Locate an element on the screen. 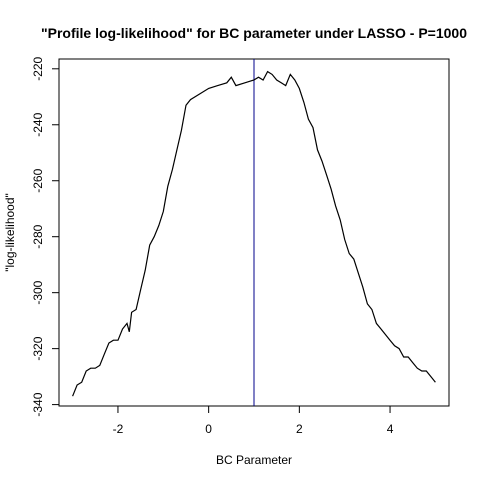 Image resolution: width=480 pixels, height=480 pixels. y-axis: -340 -320 -300 -280 -260 -240 -220 is located at coordinates (45, 236).